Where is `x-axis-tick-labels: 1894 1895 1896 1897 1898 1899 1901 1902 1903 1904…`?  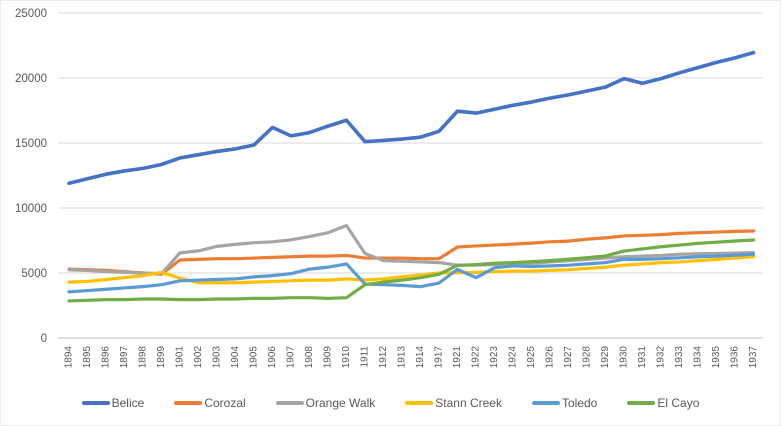 x-axis-tick-labels: 1894 1895 1896 1897 1898 1899 1901 1902 1903 1904… is located at coordinates (412, 357).